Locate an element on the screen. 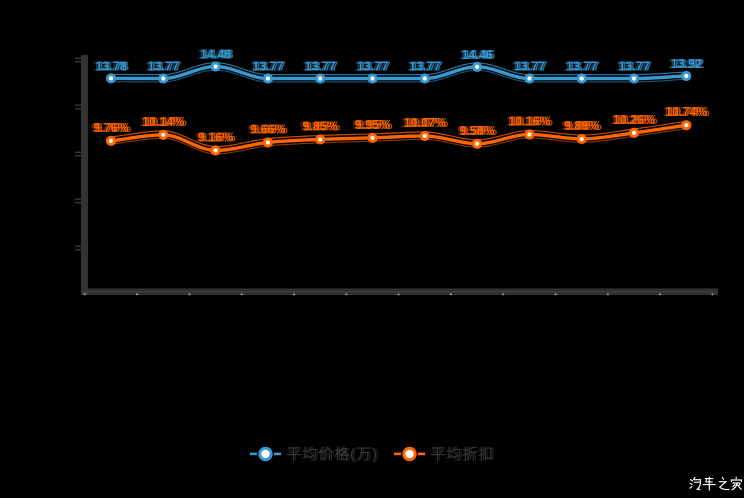 The width and height of the screenshot is (744, 498). autohome-logo-glyphs is located at coordinates (715, 483).